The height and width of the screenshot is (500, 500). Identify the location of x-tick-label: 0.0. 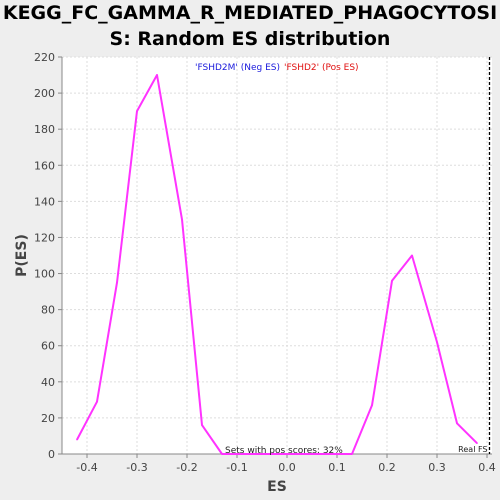
(287, 467).